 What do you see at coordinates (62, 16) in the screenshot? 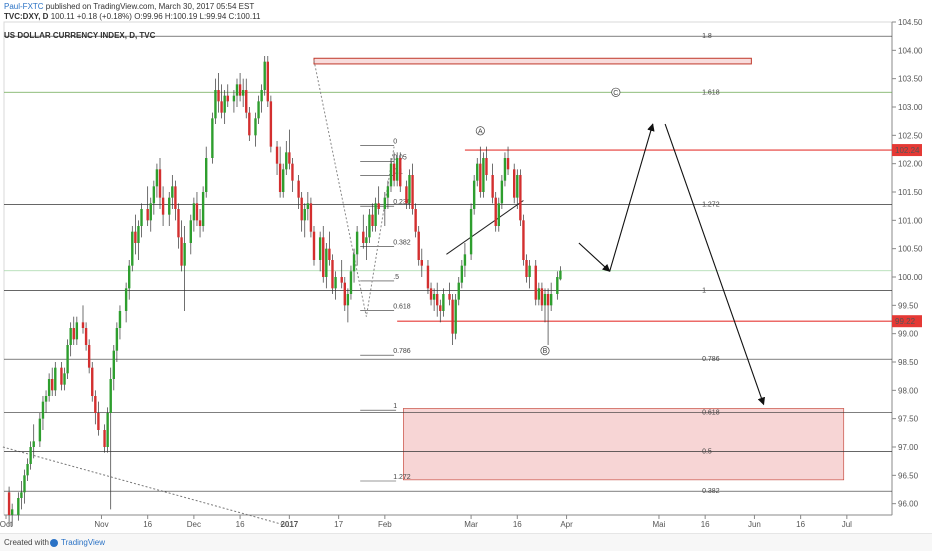
I see `last-price: 100.11` at bounding box center [62, 16].